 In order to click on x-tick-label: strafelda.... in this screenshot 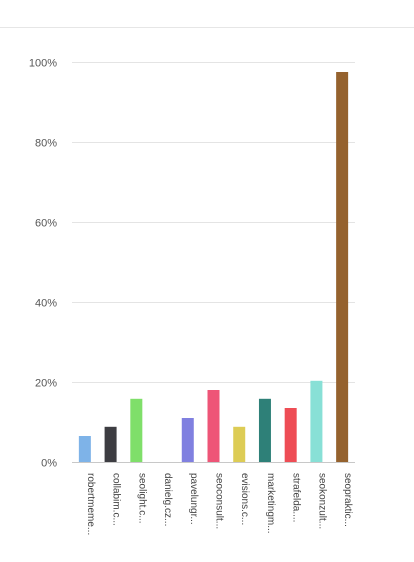, I will do `click(296, 497)`.